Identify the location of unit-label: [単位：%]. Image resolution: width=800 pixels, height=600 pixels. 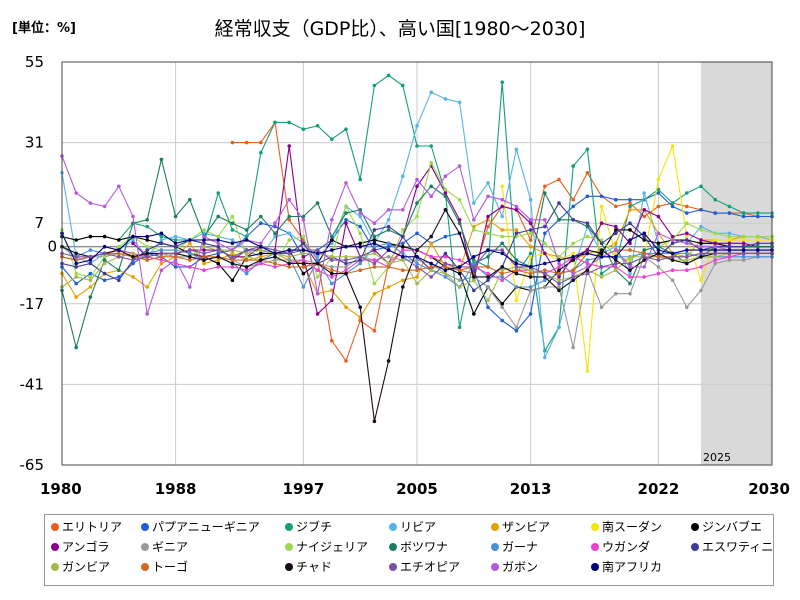
(44, 28).